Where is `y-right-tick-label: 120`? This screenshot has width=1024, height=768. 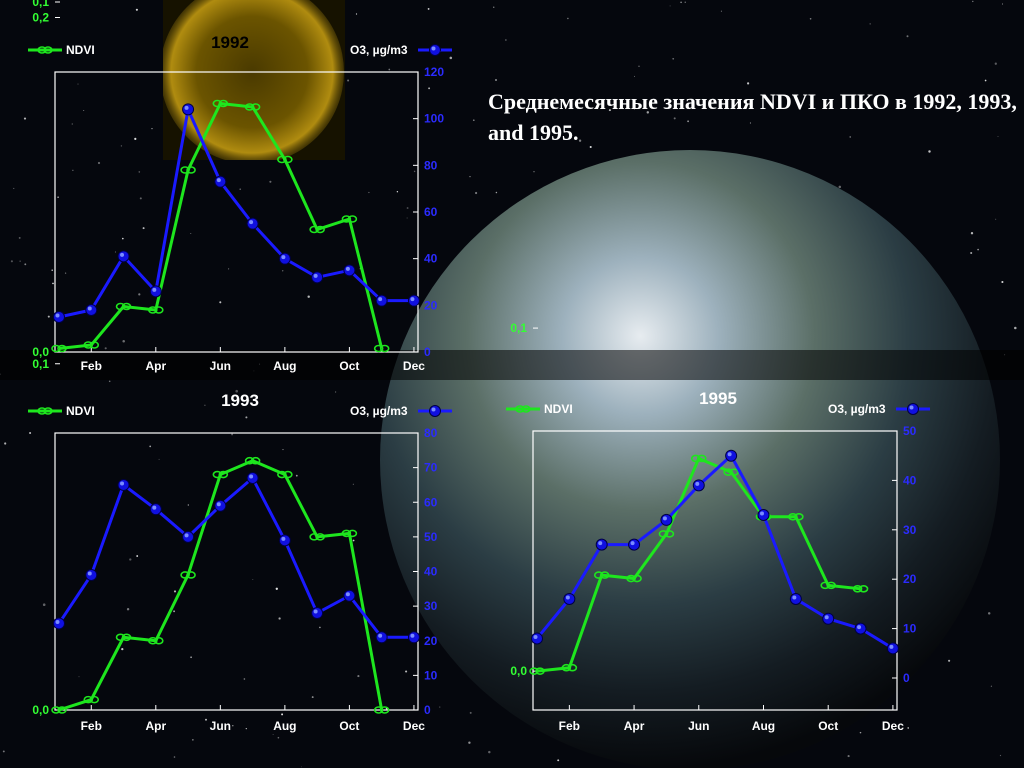
y-right-tick-label: 120 is located at coordinates (434, 72).